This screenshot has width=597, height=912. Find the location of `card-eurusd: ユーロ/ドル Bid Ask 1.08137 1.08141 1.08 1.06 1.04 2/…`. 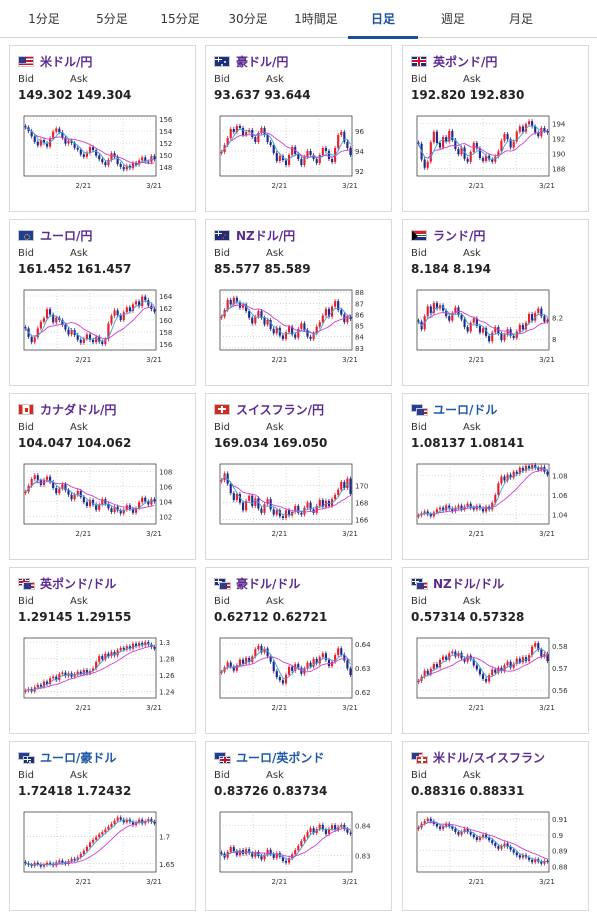

card-eurusd: ユーロ/ドル Bid Ask 1.08137 1.08141 1.08 1.06 1.04 2/… is located at coordinates (495, 476).